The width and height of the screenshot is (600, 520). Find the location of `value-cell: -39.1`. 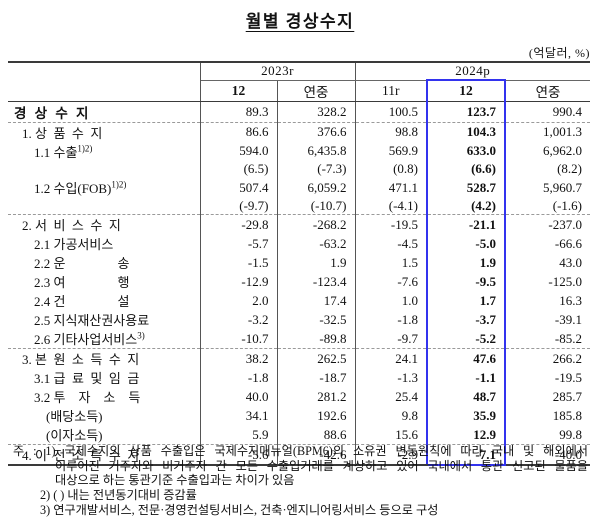

value-cell: -39.1 is located at coordinates (568, 319).